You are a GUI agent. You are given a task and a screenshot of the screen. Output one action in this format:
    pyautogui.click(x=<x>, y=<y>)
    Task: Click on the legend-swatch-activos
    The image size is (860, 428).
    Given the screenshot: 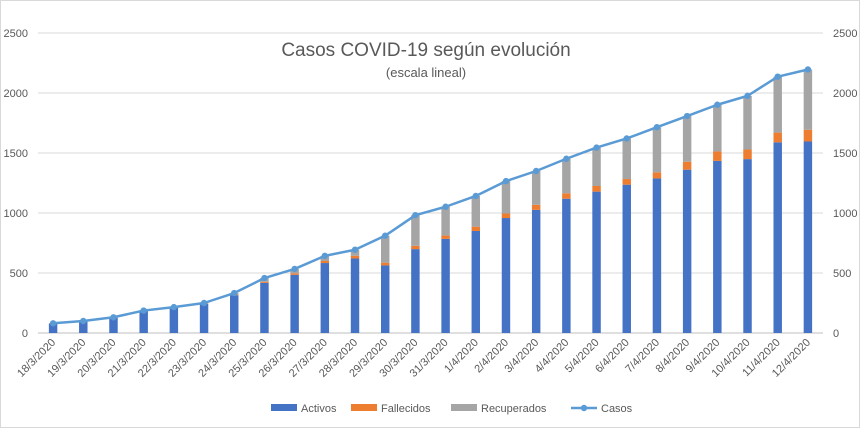 What is the action you would take?
    pyautogui.click(x=284, y=407)
    